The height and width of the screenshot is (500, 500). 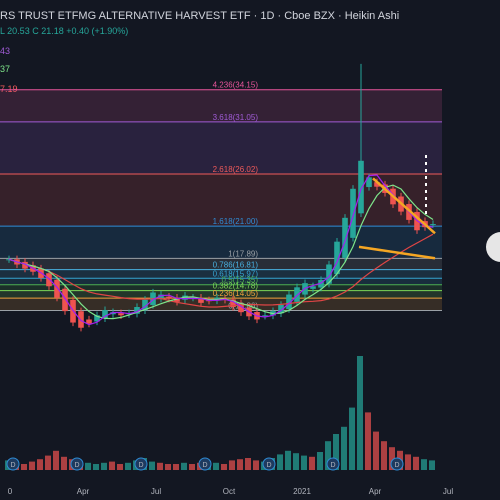 What do you see at coordinates (236, 85) in the screenshot?
I see `fib-label-4.236: 4.236(34.15)` at bounding box center [236, 85].